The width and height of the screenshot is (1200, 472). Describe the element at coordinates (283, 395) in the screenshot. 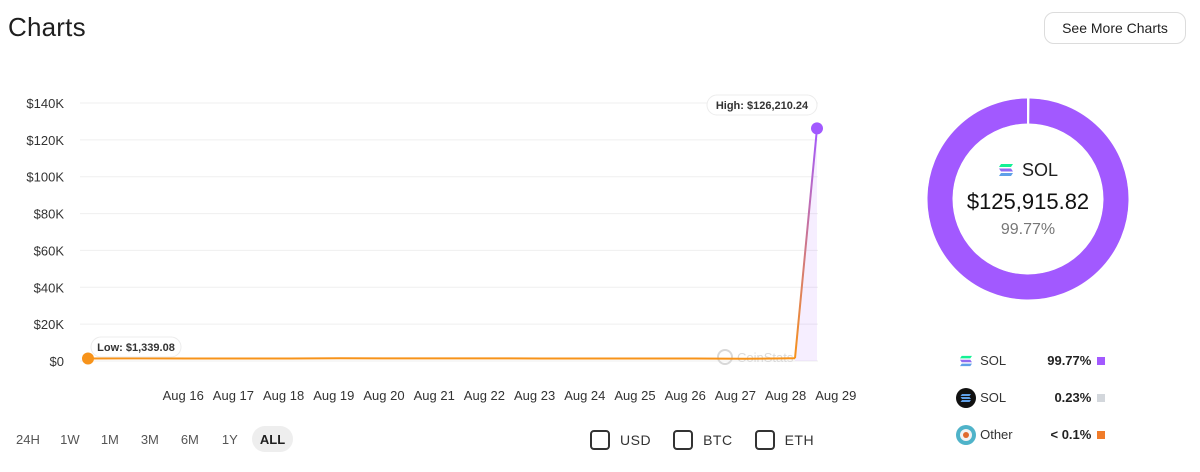

I see `x-tick-label: Aug 18` at that location.